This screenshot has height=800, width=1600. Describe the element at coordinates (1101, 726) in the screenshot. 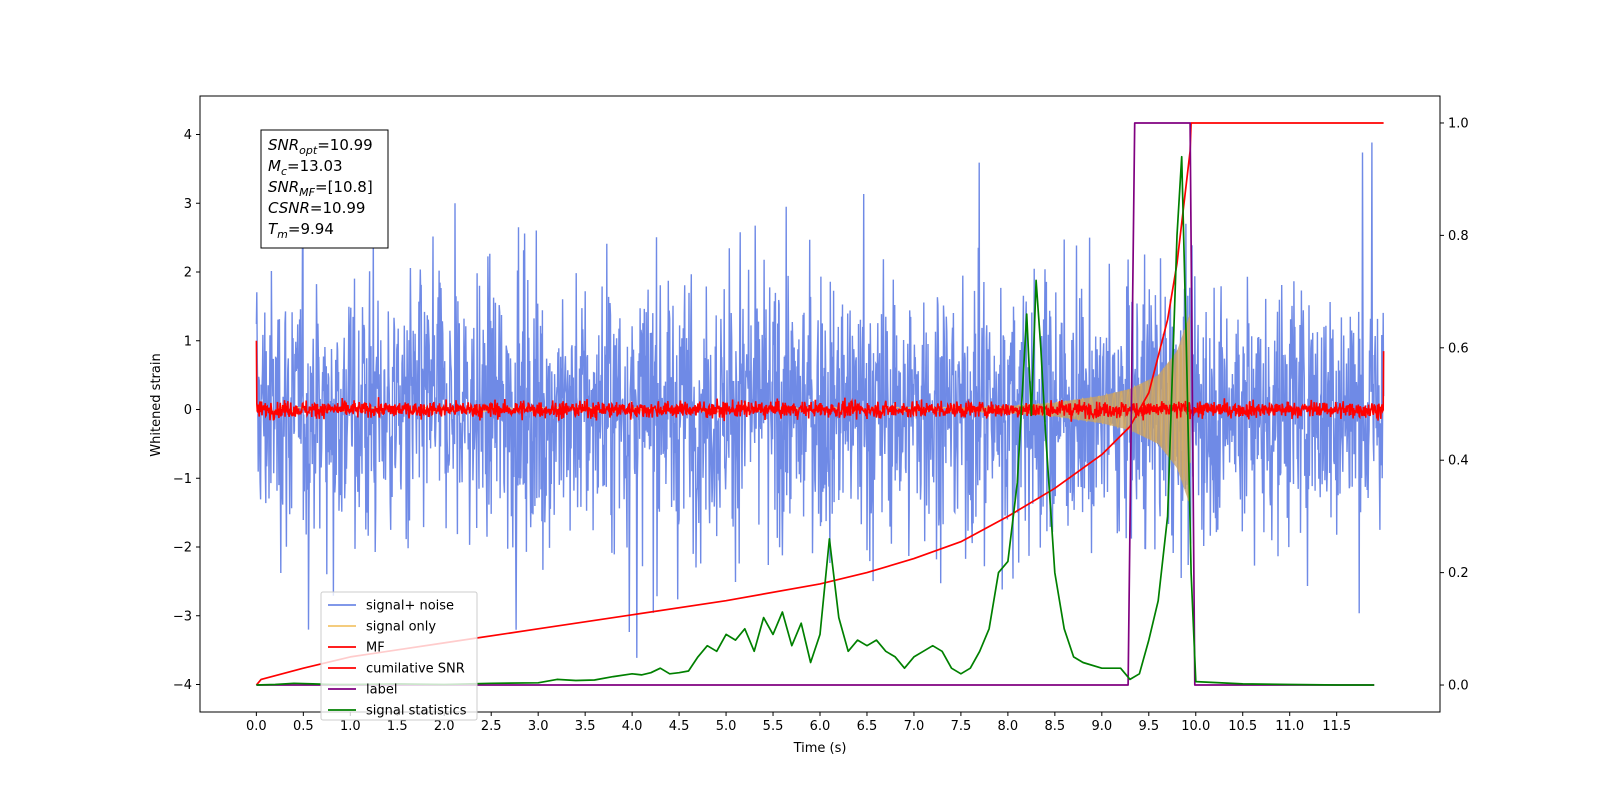

I see `x-tick-label: 9.0` at that location.